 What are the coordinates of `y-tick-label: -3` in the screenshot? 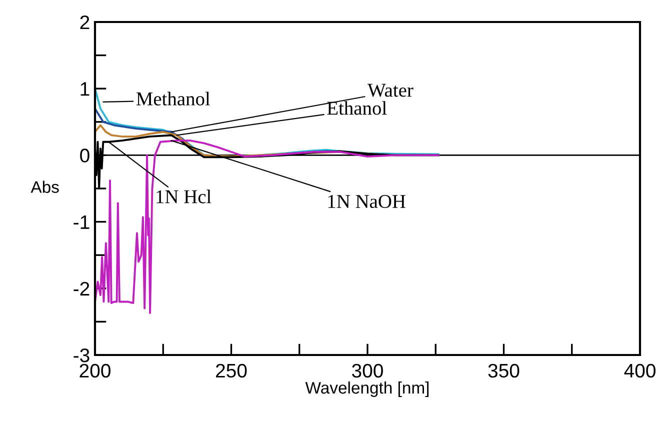 It's located at (82, 355).